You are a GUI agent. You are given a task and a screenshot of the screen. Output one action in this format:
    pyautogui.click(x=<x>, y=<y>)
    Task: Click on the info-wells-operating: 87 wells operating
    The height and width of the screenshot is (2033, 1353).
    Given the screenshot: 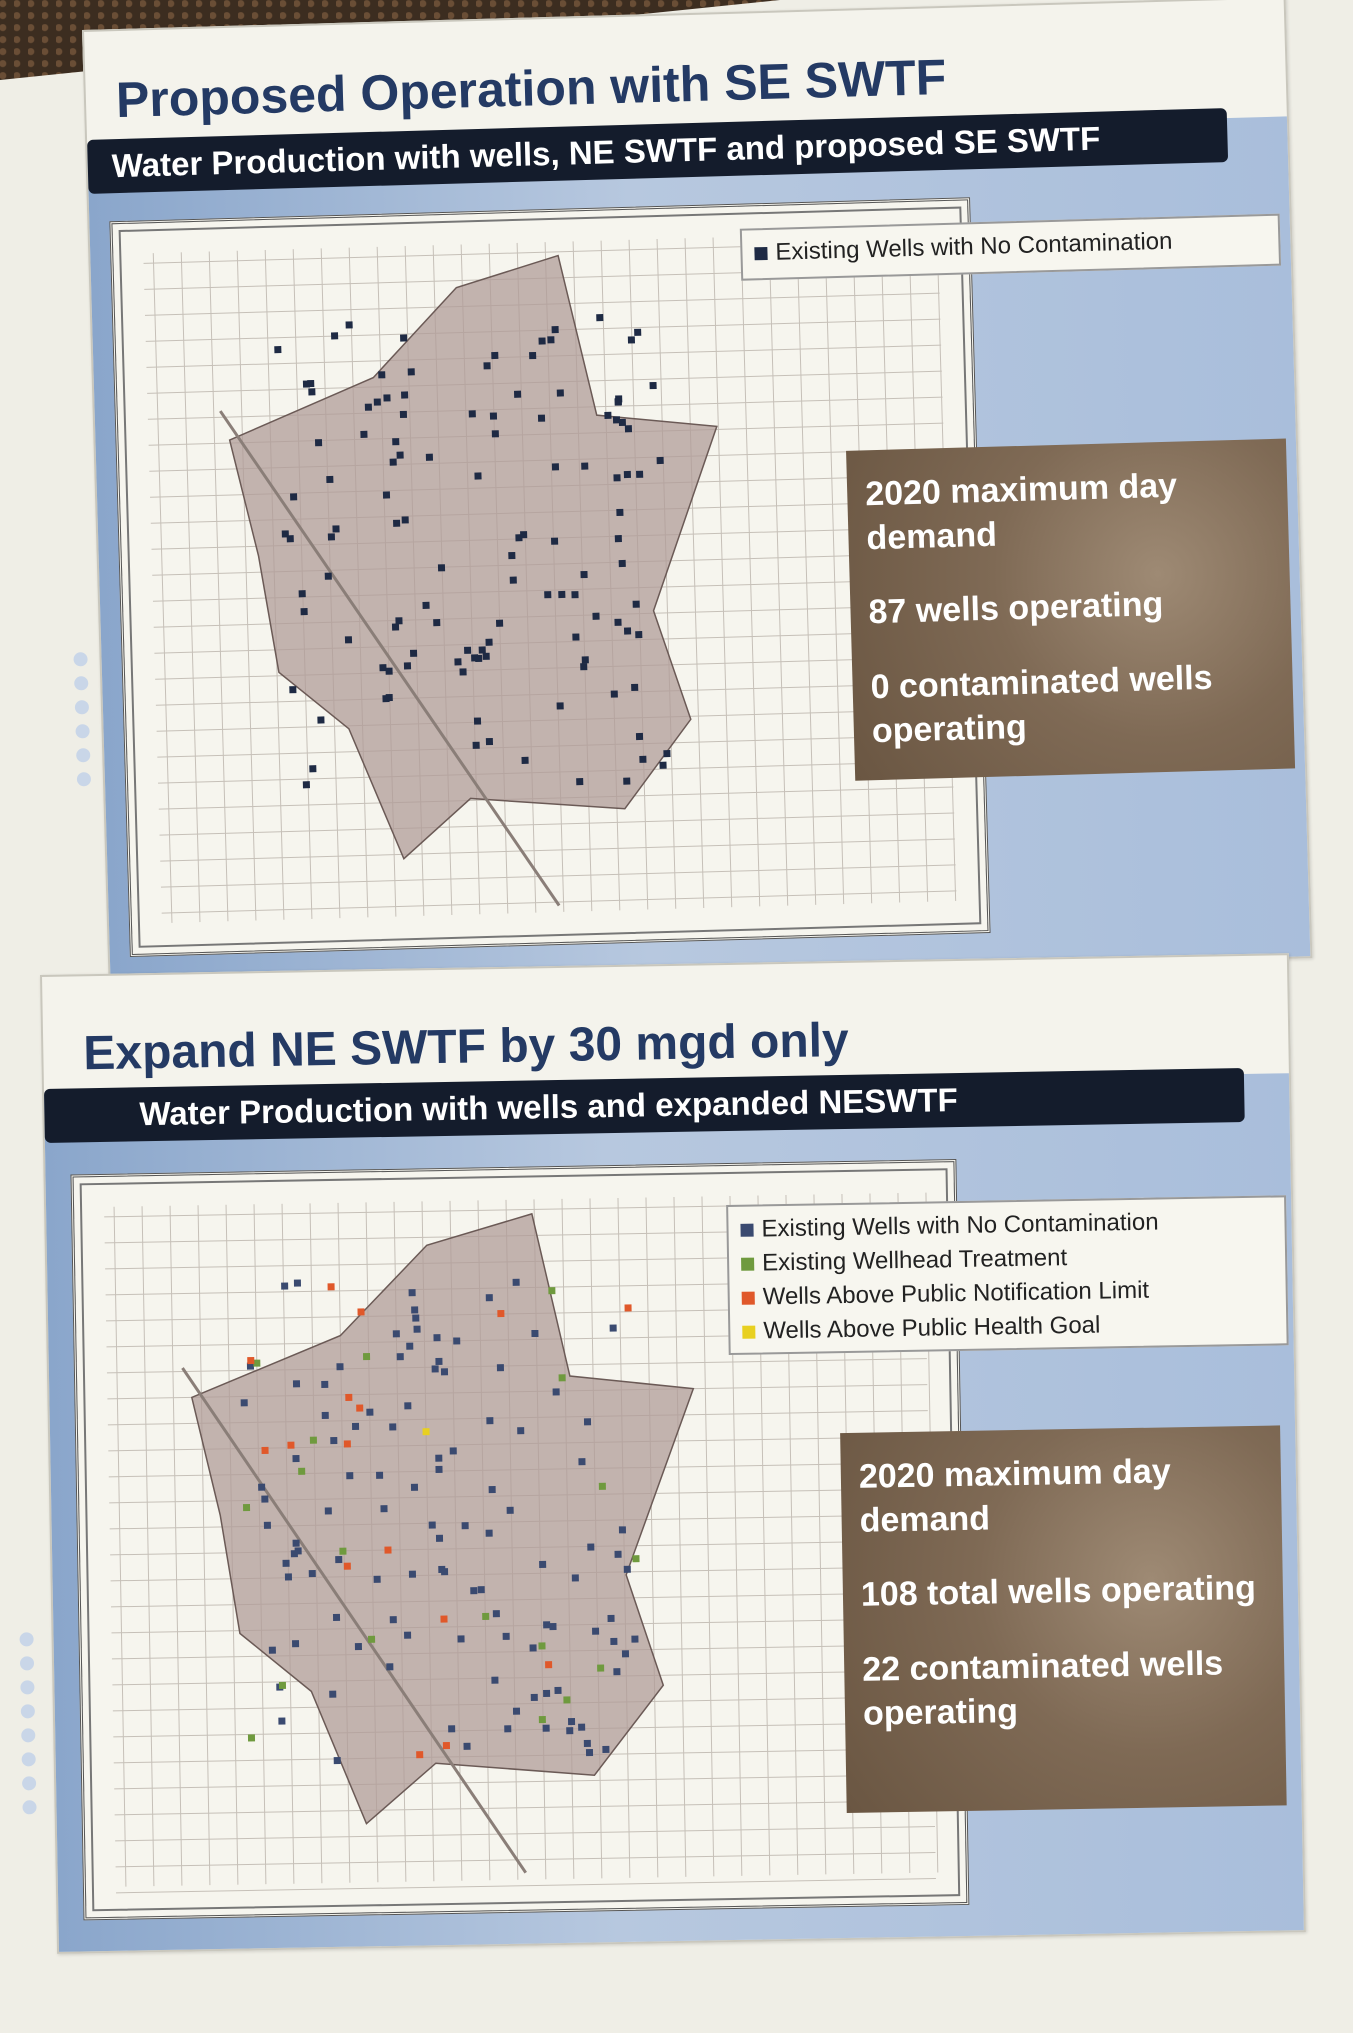 What is the action you would take?
    pyautogui.click(x=1016, y=608)
    